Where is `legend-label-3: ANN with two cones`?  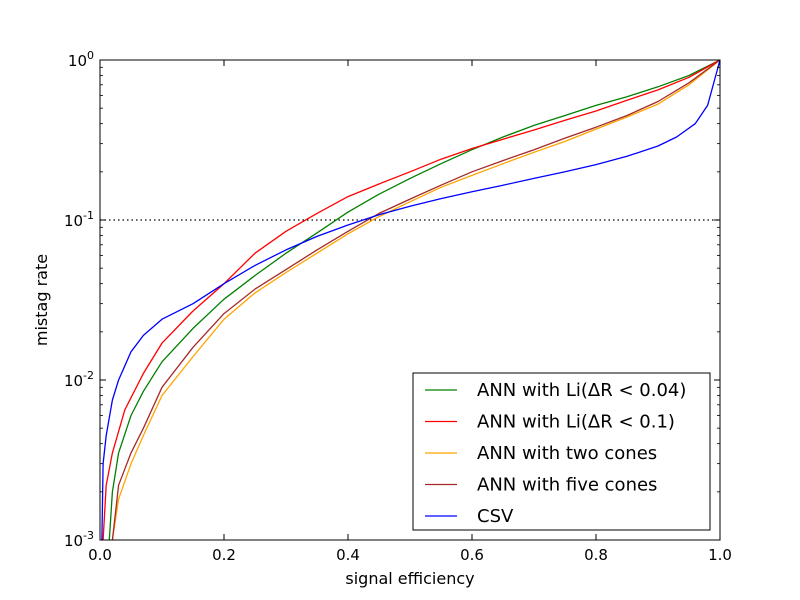 legend-label-3: ANN with two cones is located at coordinates (567, 453).